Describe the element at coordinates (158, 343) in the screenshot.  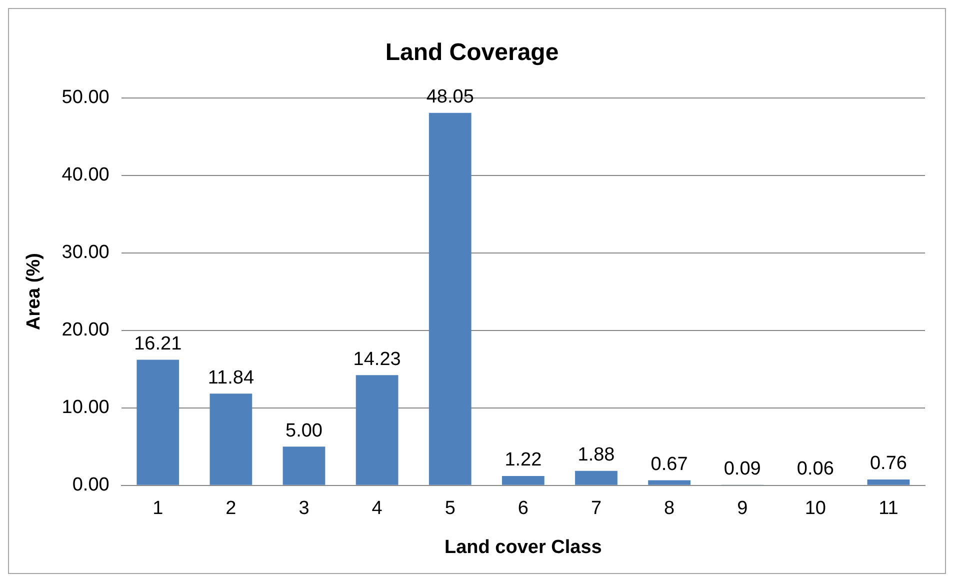
I see `data-label: 16.21` at that location.